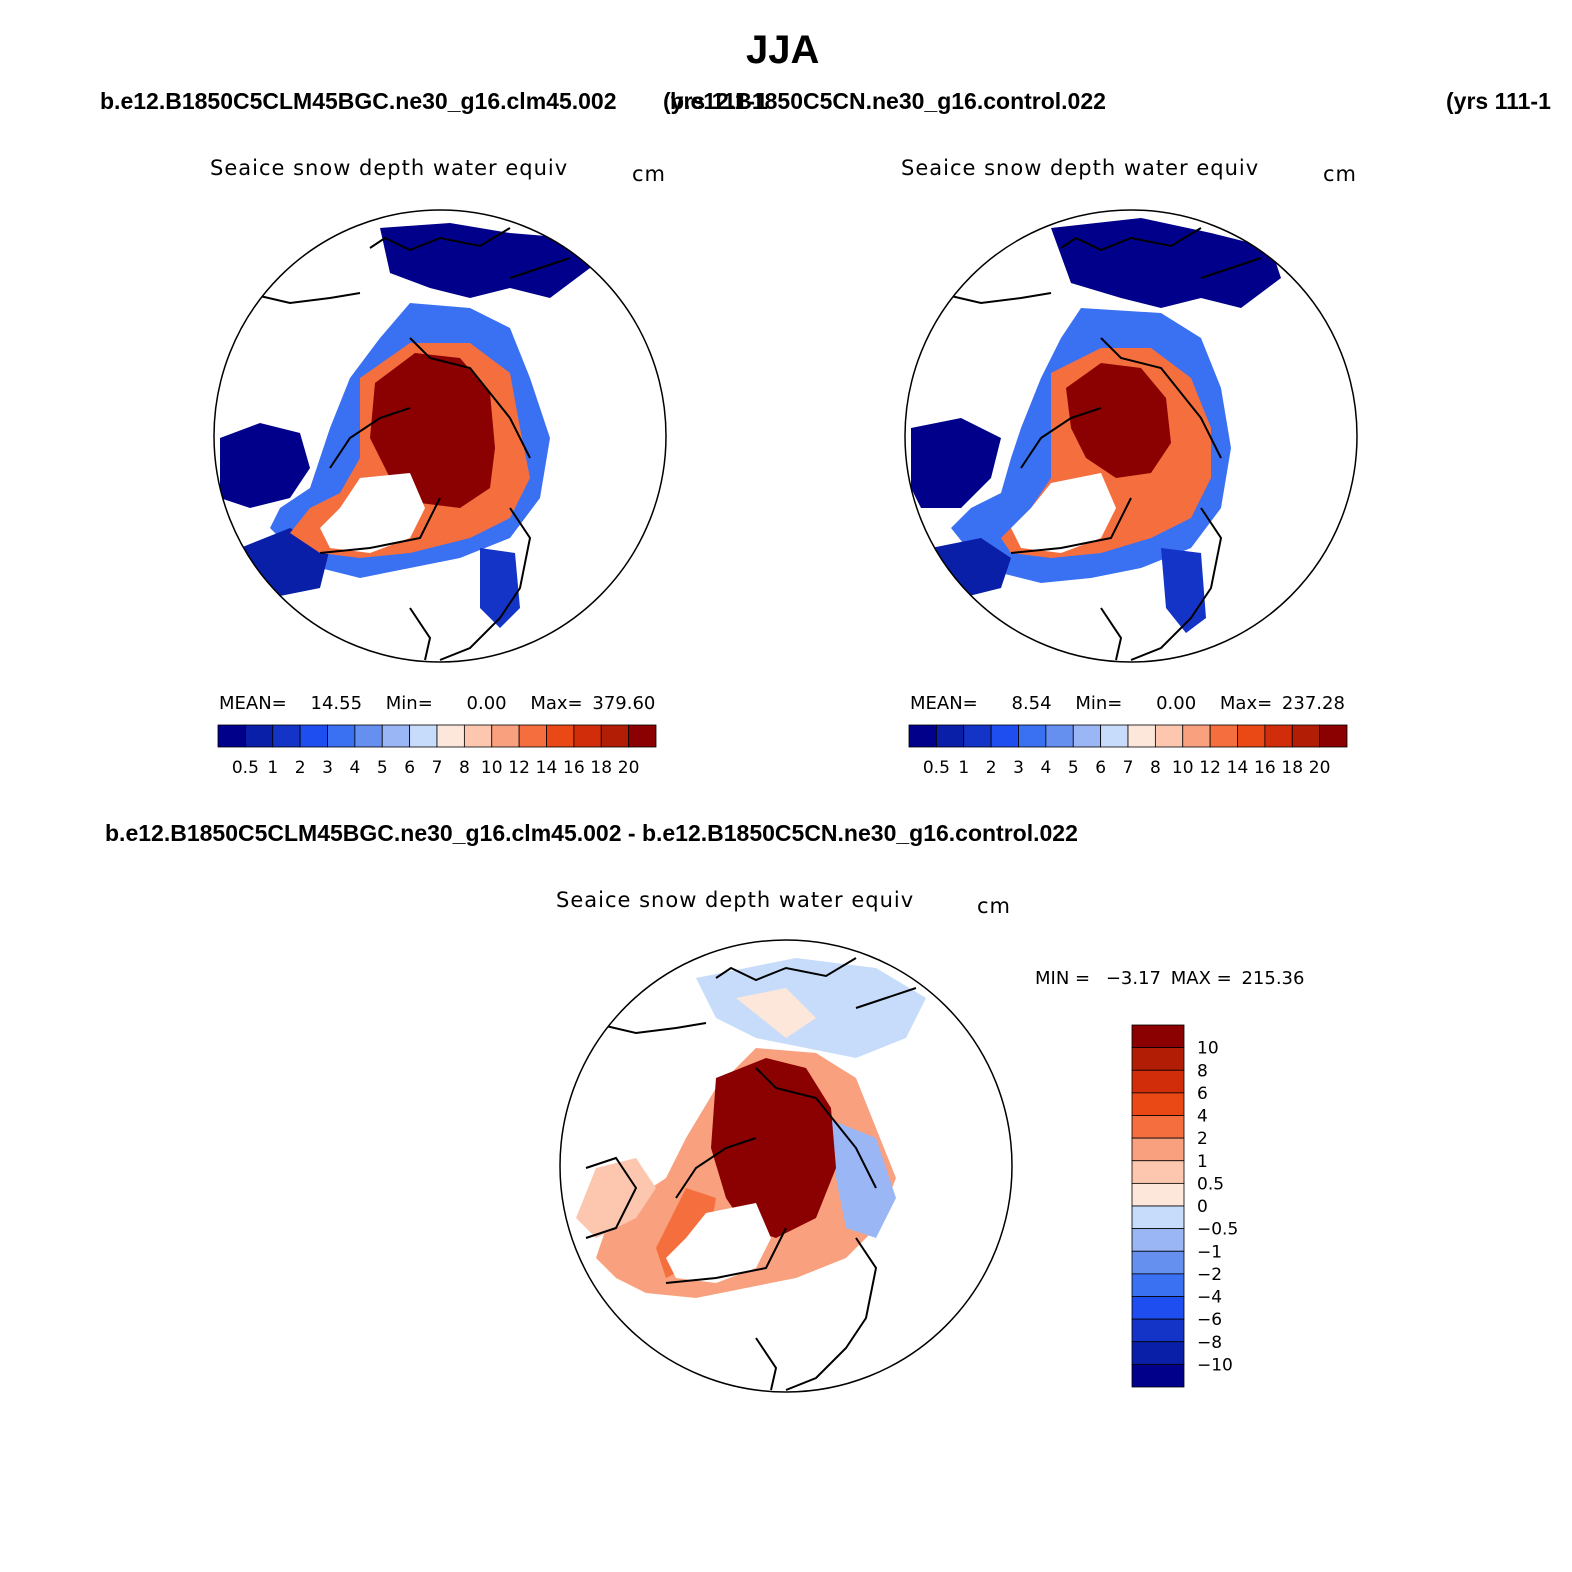  What do you see at coordinates (1183, 768) in the screenshot?
I see `panel2-colorbar-tick-label: 10` at bounding box center [1183, 768].